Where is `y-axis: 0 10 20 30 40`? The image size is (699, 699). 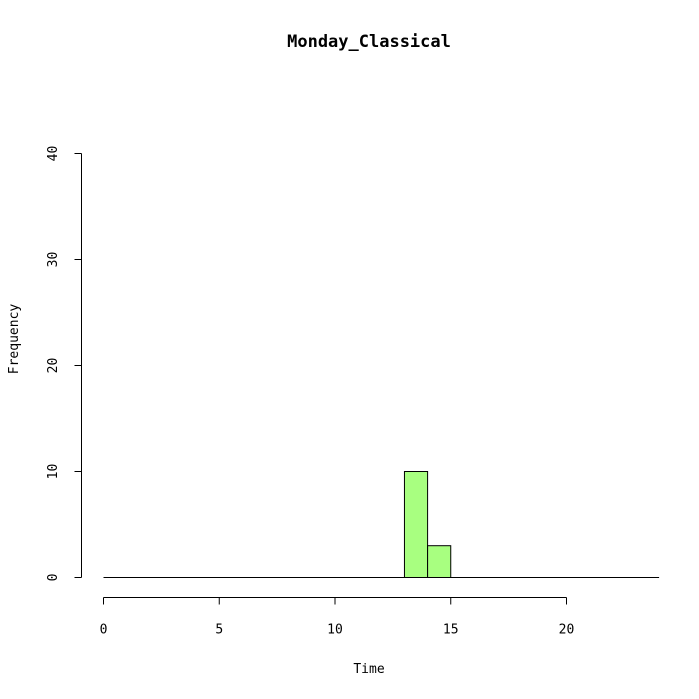
y-axis: 0 10 20 30 40 is located at coordinates (64, 364).